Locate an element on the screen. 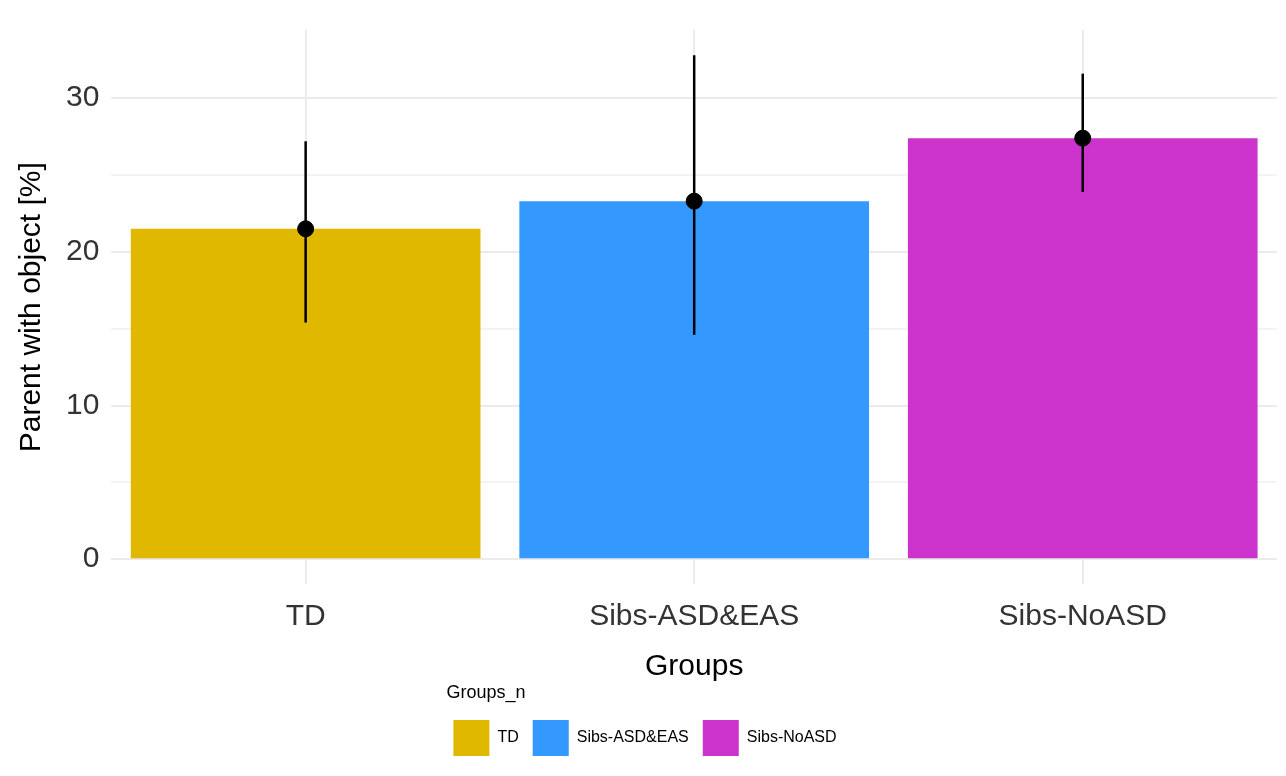 This screenshot has height=776, width=1286. y-tick-label: 20 is located at coordinates (82, 250).